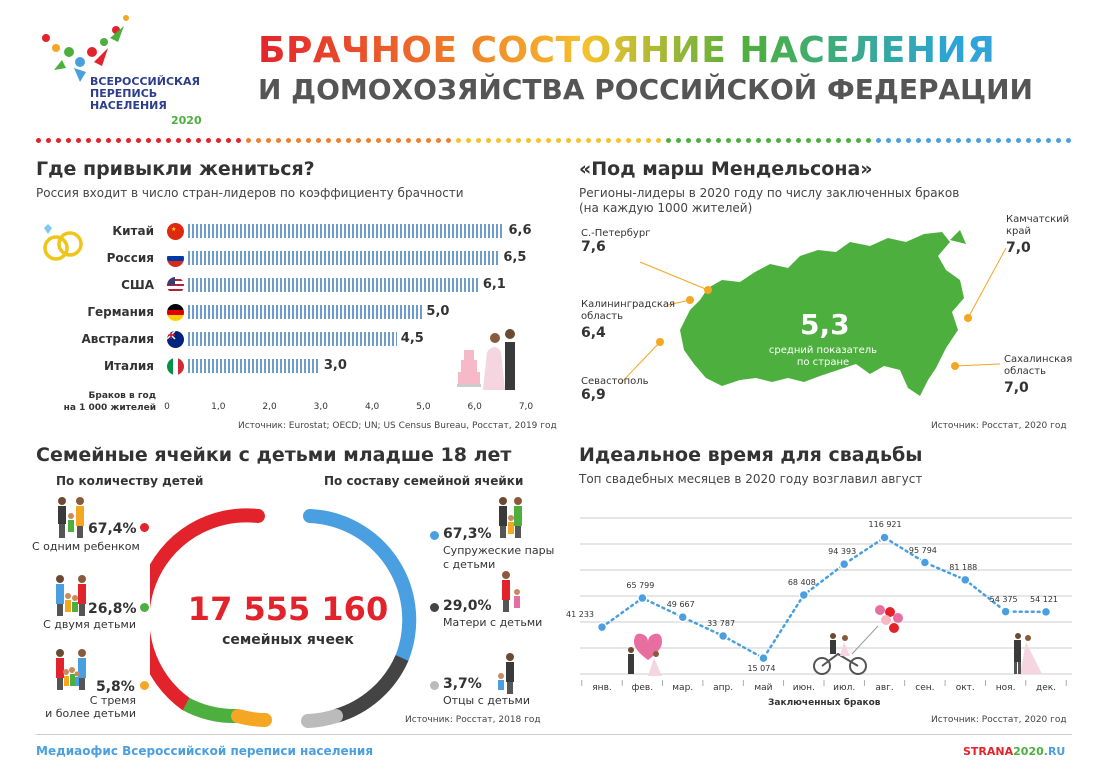 This screenshot has width=1102, height=776. I want to click on month-label: ноя., so click(1005, 688).